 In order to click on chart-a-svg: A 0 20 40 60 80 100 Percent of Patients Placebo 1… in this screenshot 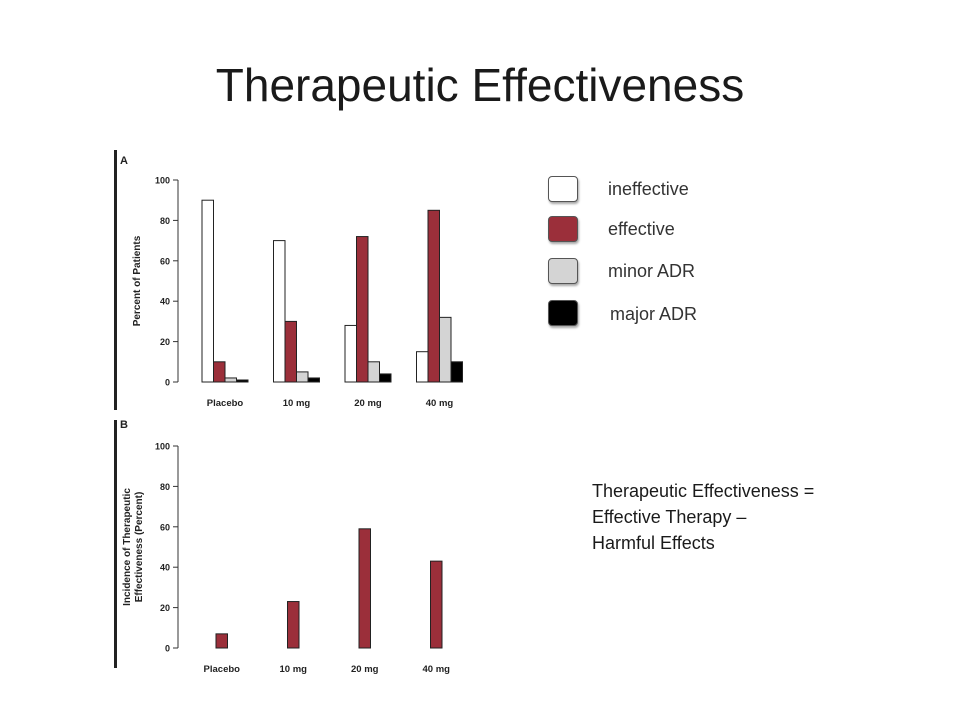, I will do `click(291, 282)`.